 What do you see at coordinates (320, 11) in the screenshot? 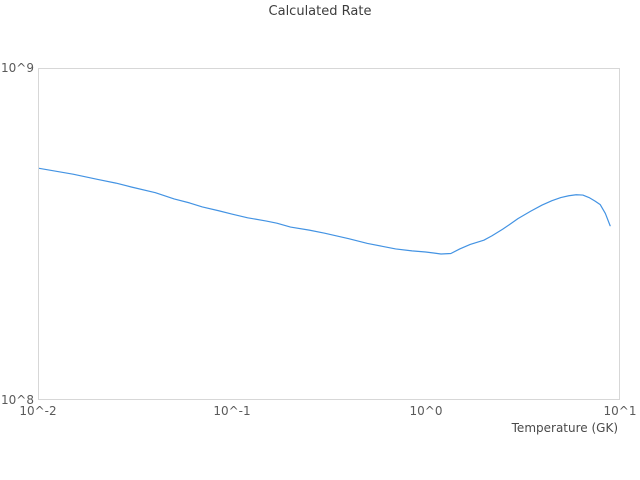
I see `chart-title: Calculated Rate` at bounding box center [320, 11].